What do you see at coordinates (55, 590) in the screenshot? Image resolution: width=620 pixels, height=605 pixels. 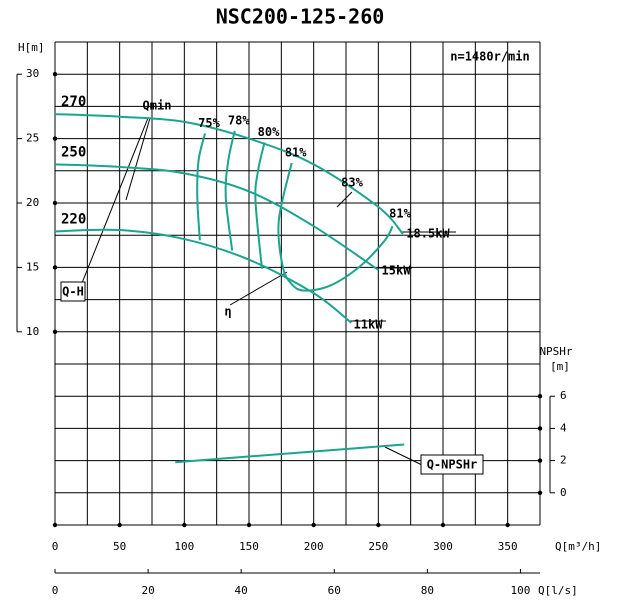 I see `x2-tick-label: 0` at bounding box center [55, 590].